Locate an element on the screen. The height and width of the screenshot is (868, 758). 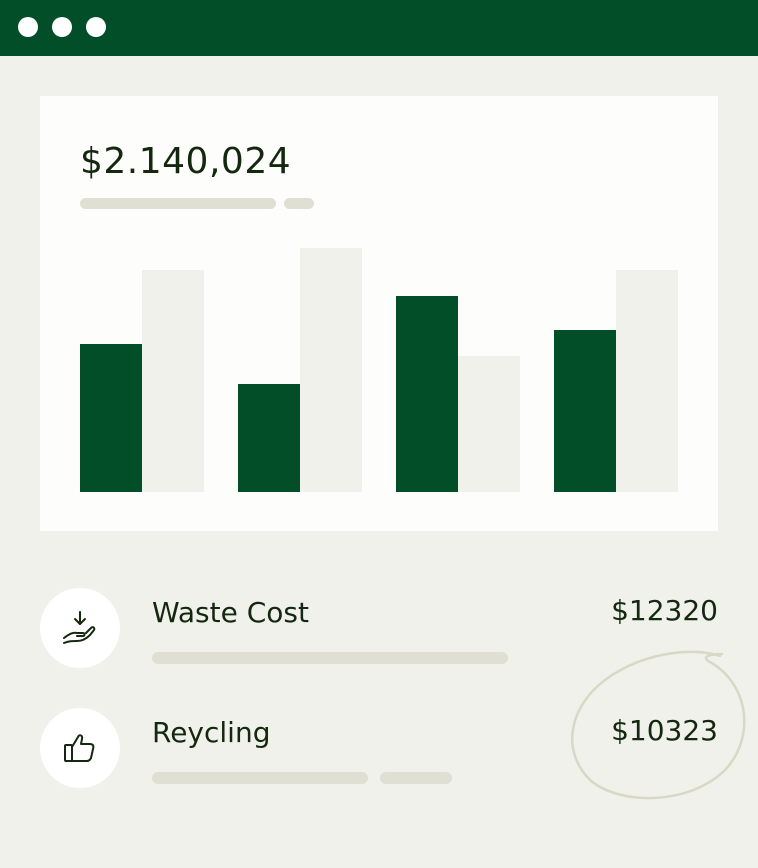
highlight-circle is located at coordinates (658, 725).